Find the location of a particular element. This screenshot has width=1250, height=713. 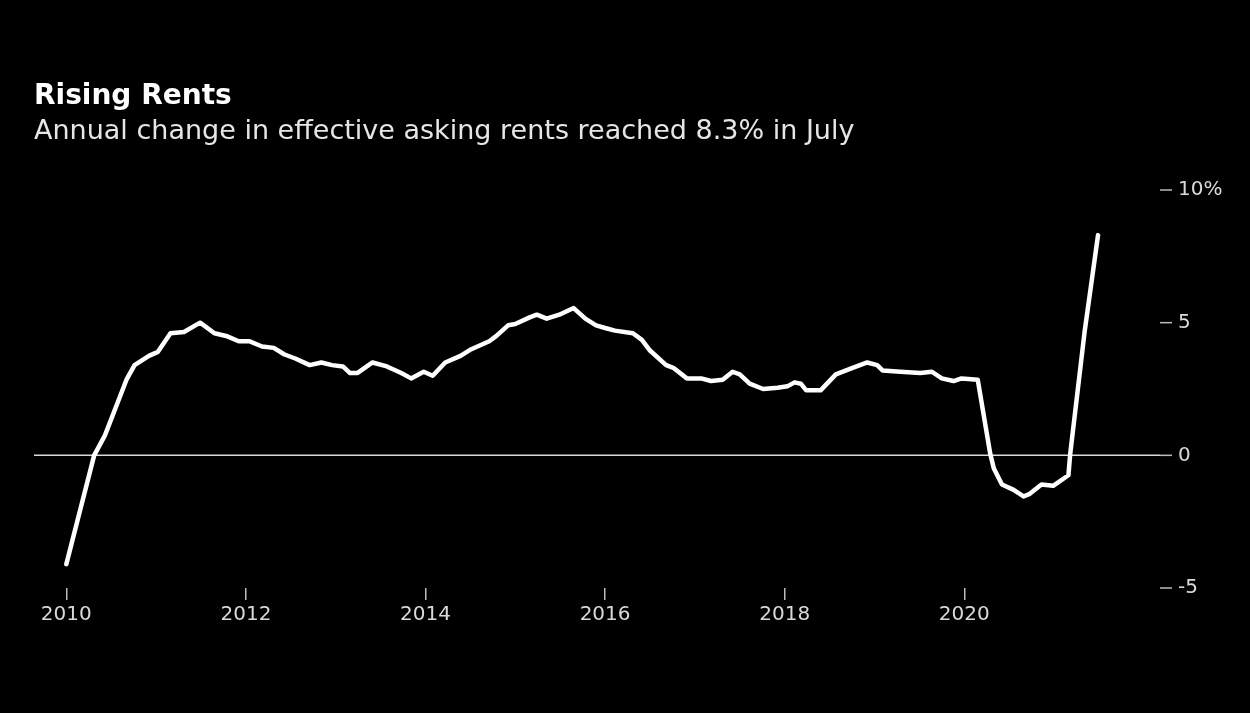

y-tick-label: 5 is located at coordinates (1184, 320).